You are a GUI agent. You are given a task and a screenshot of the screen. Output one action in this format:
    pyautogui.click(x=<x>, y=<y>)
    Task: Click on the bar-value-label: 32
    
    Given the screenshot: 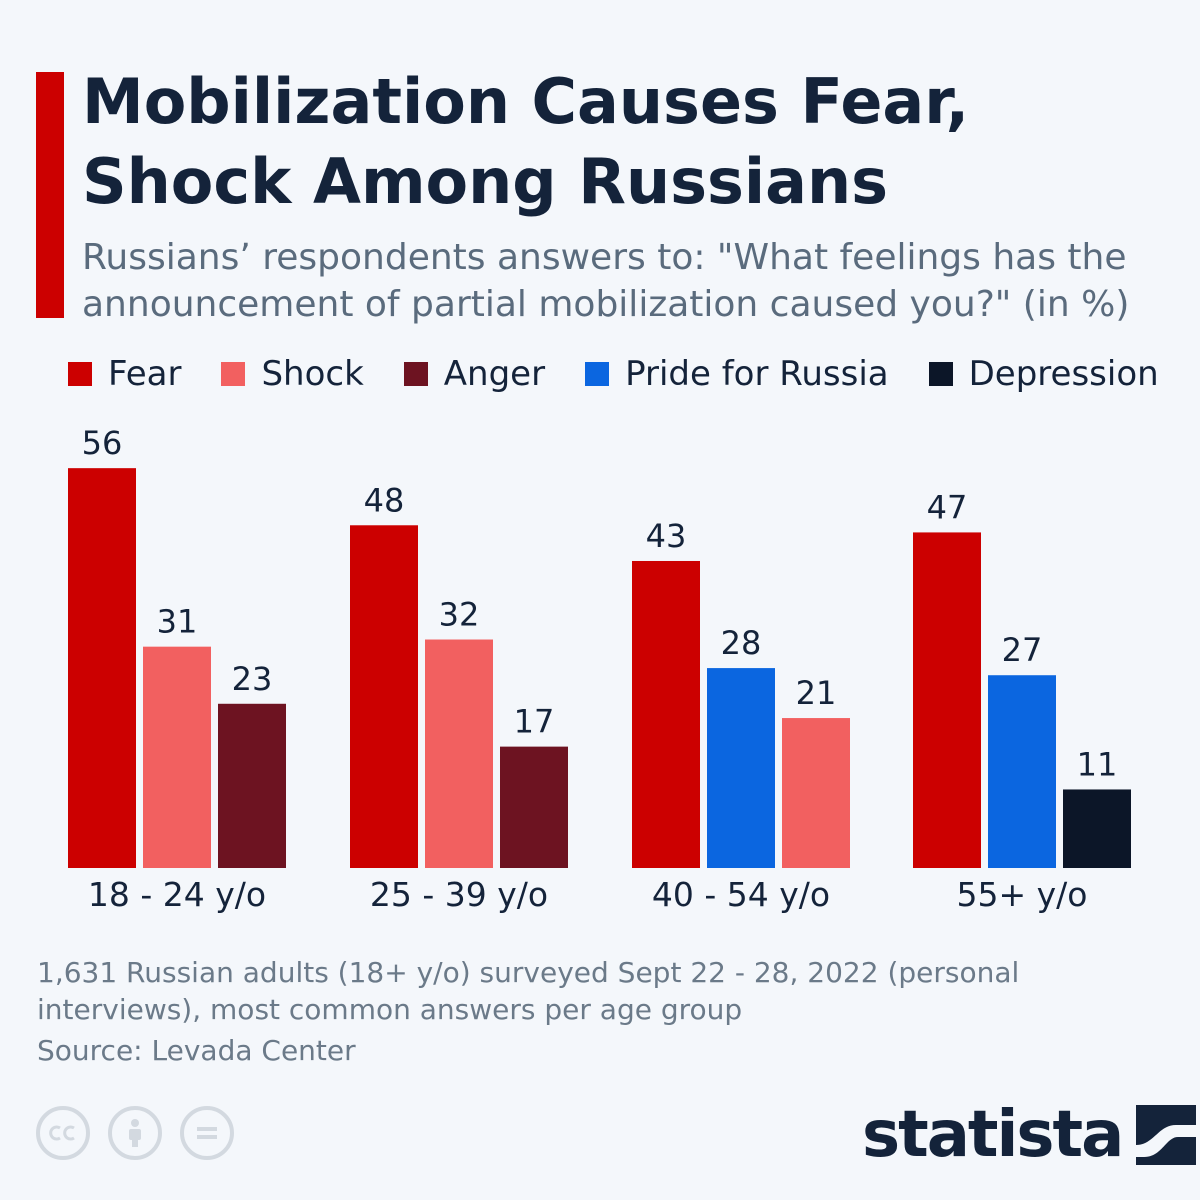 What is the action you would take?
    pyautogui.click(x=459, y=615)
    